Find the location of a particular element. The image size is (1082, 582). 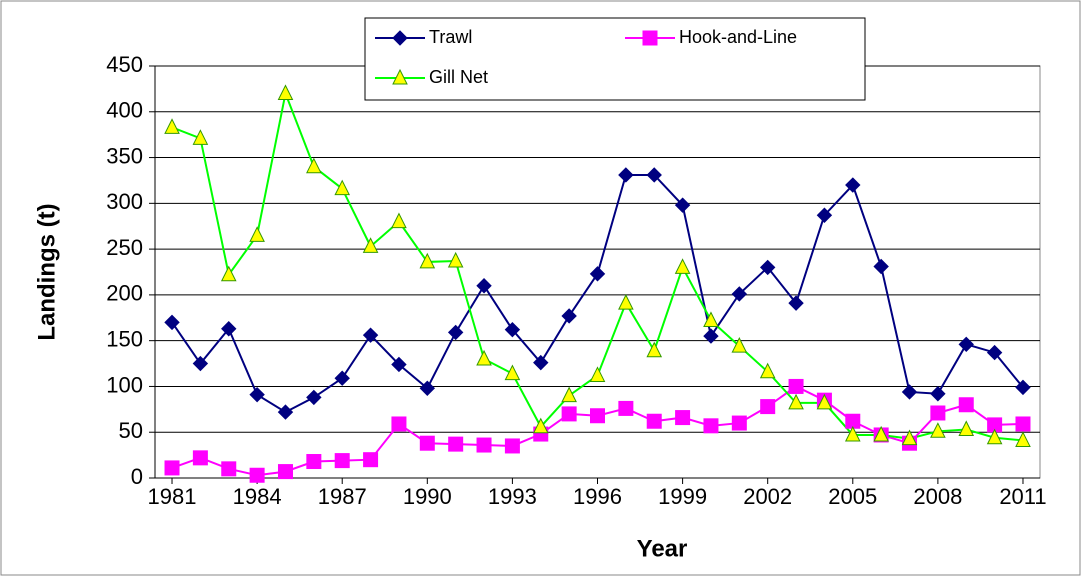

x-tick-label: 2005 is located at coordinates (852, 496).